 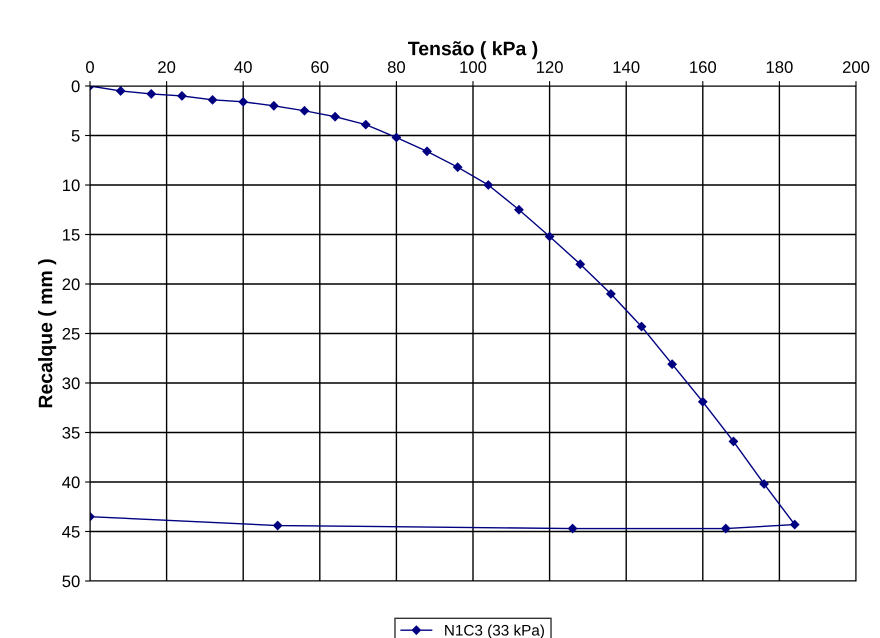 I want to click on x-tick-label: 80, so click(x=397, y=67).